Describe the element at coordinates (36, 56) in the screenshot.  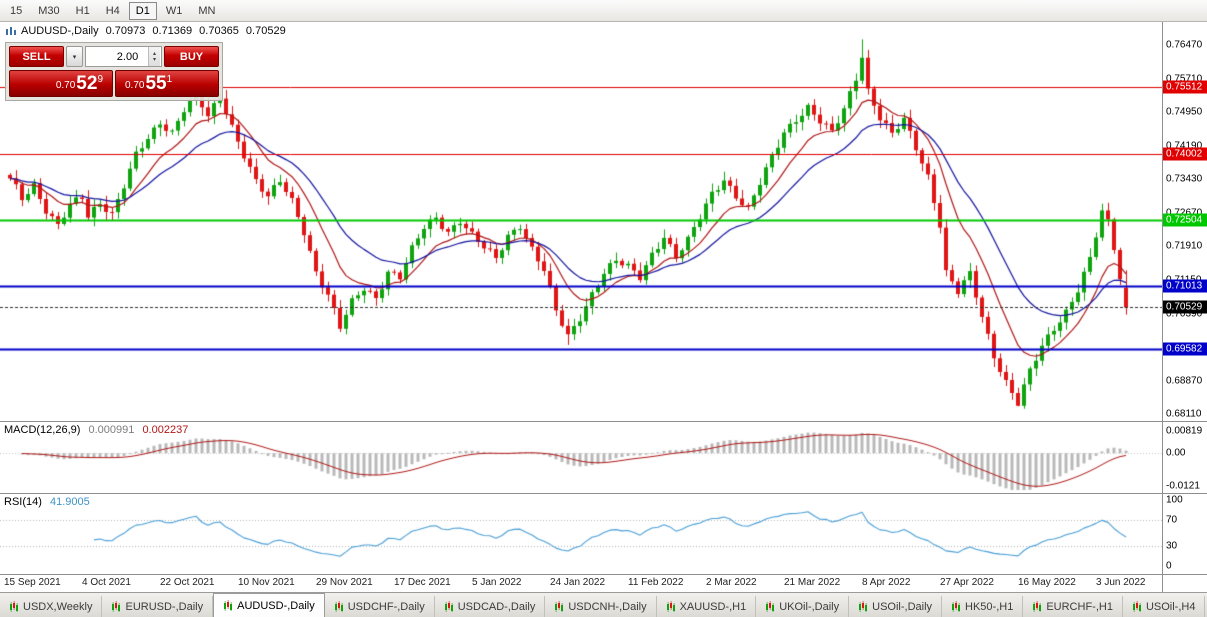
I see `sell-button: SELL` at that location.